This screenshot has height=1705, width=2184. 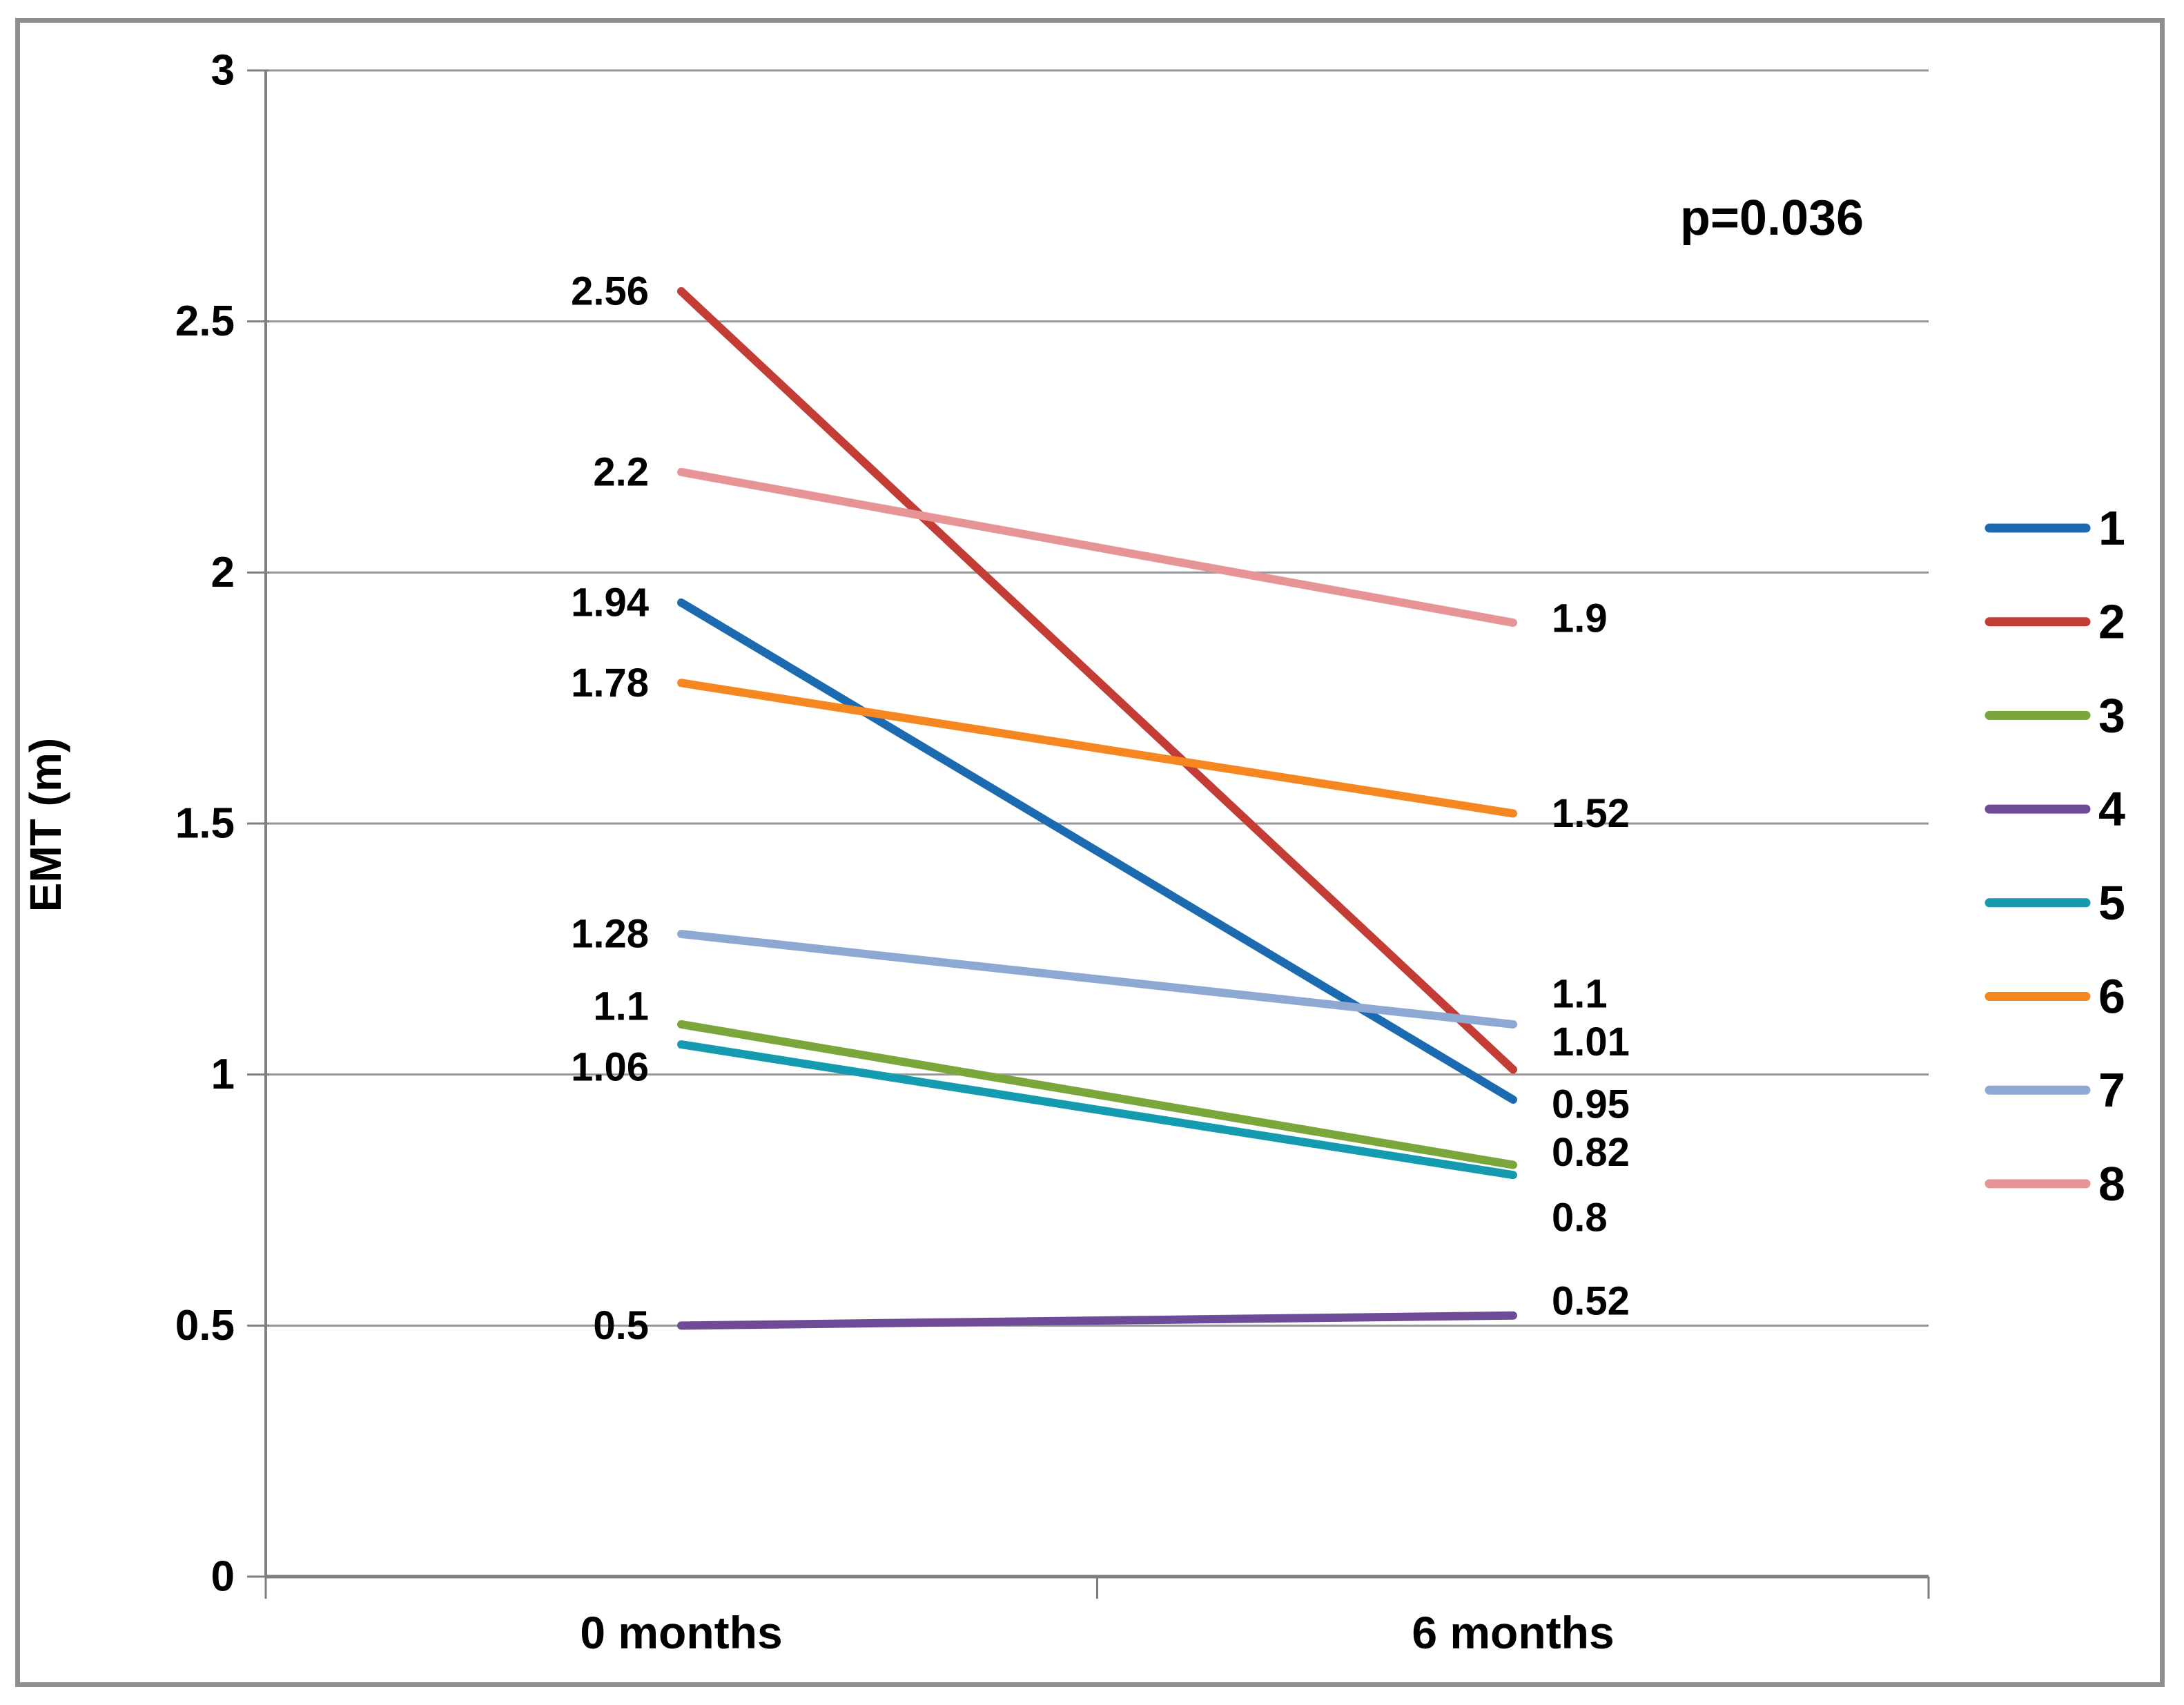 I want to click on data-label-end-series-5: 0.8, so click(x=1580, y=1218).